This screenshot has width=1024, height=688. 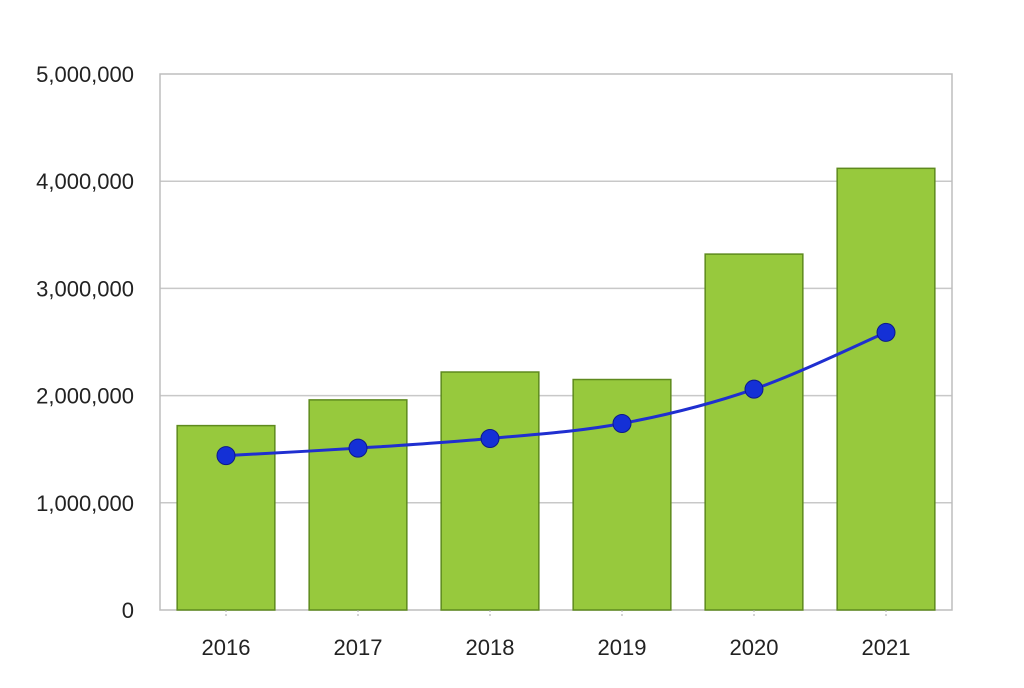 What do you see at coordinates (886, 647) in the screenshot?
I see `x-tick-label: 2021` at bounding box center [886, 647].